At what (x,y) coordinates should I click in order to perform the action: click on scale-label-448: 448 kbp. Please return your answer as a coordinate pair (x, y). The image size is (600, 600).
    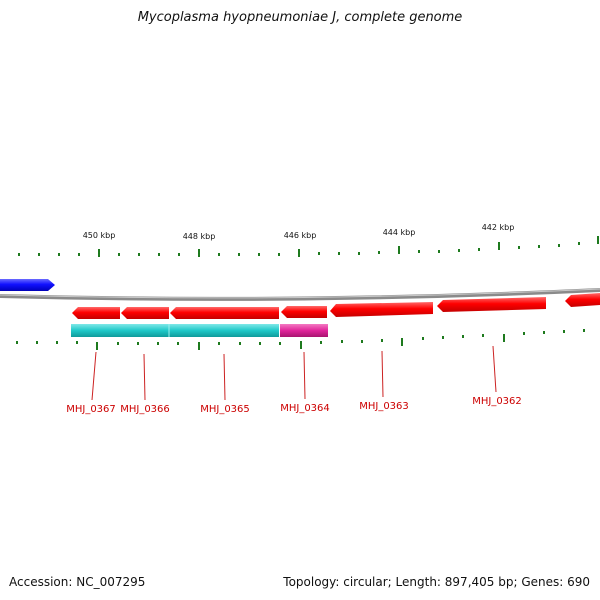
    Looking at the image, I should click on (199, 236).